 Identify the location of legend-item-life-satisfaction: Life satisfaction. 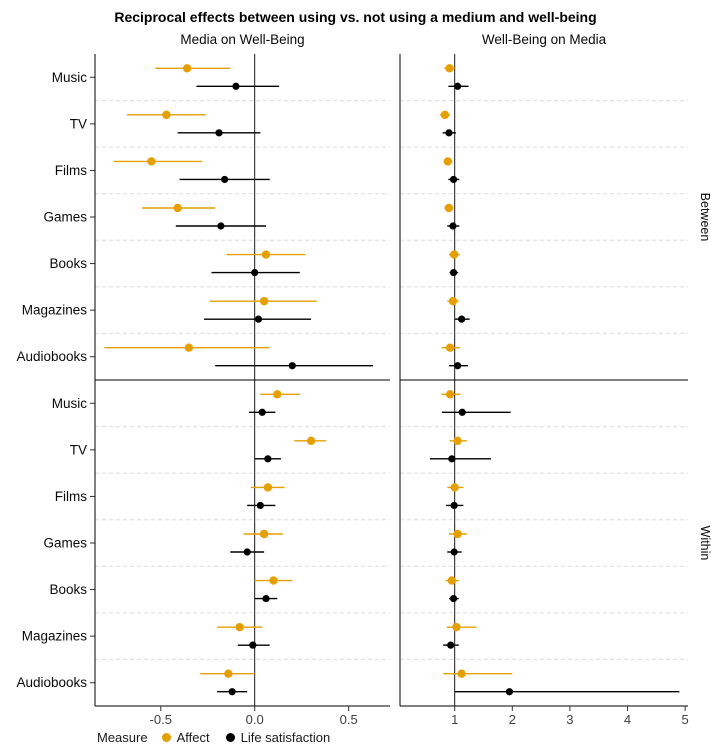
(278, 737).